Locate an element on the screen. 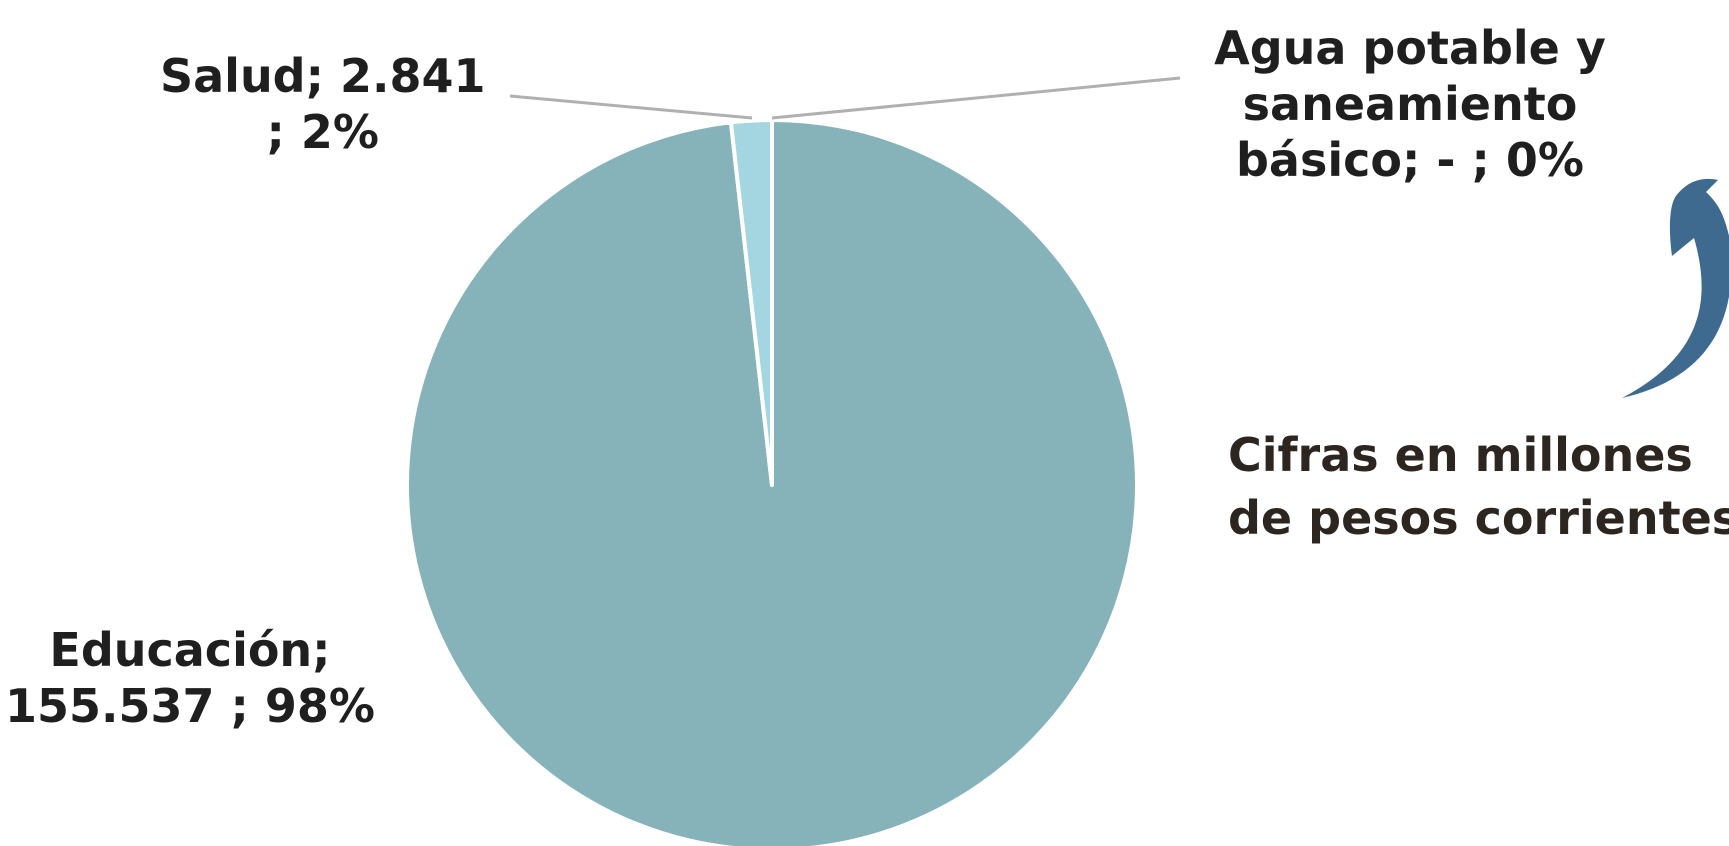 This screenshot has height=846, width=1729. units-annotation-line1: Cifras en millones is located at coordinates (1460, 455).